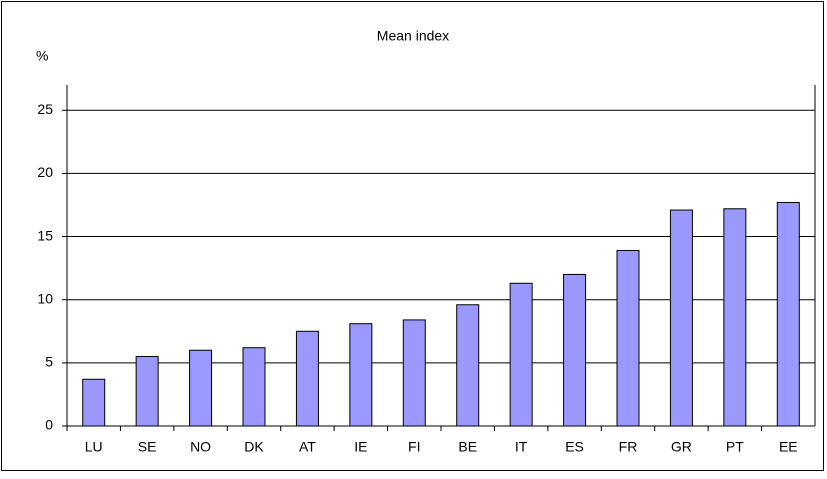 This screenshot has width=827, height=479. I want to click on y-tick-label: 20, so click(45, 172).